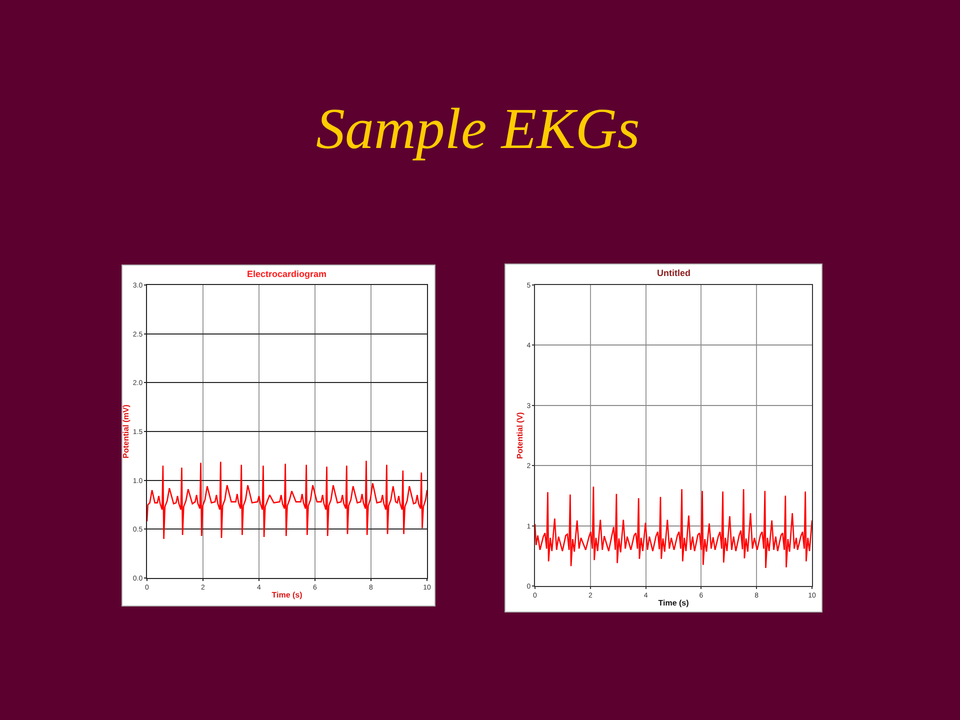  Describe the element at coordinates (478, 128) in the screenshot. I see `text: Sample EKGs` at that location.